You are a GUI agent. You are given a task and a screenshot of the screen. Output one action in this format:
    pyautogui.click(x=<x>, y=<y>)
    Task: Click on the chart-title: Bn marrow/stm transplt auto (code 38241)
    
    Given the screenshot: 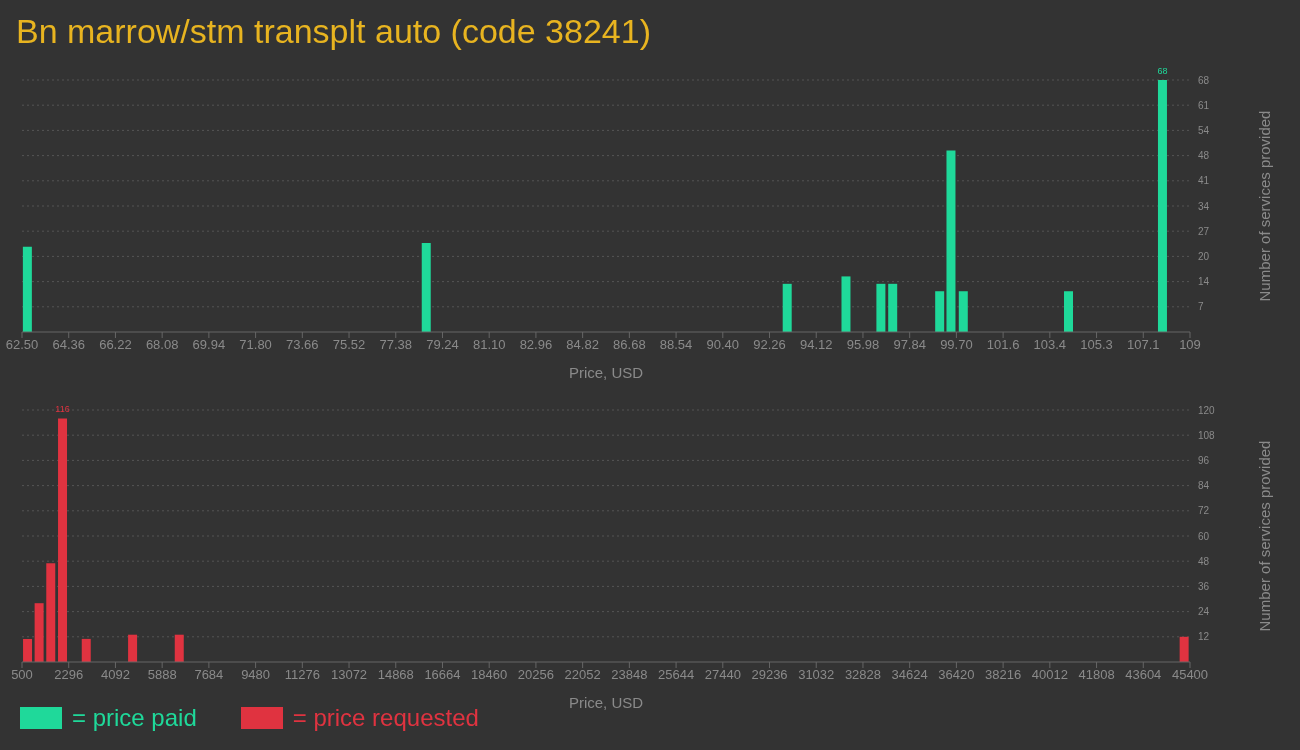 What is the action you would take?
    pyautogui.click(x=333, y=31)
    